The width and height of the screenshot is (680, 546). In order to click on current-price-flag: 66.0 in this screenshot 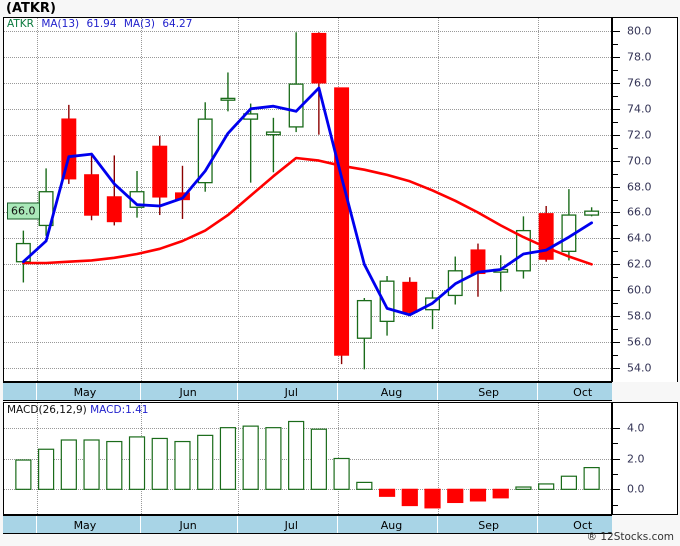, I will do `click(23, 211)`.